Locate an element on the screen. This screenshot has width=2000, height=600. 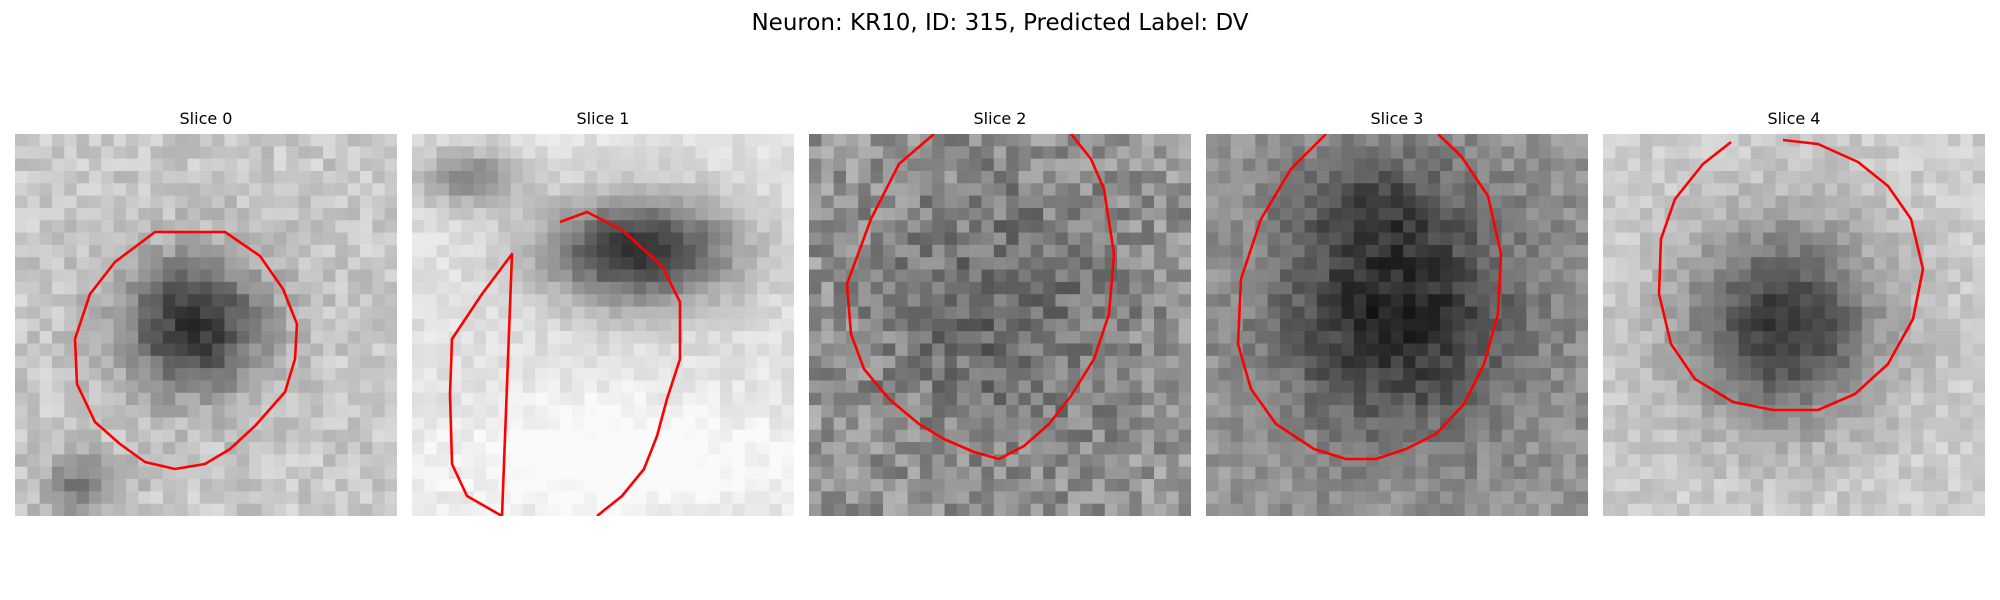
panel-title: Slice 2 is located at coordinates (1000, 118).